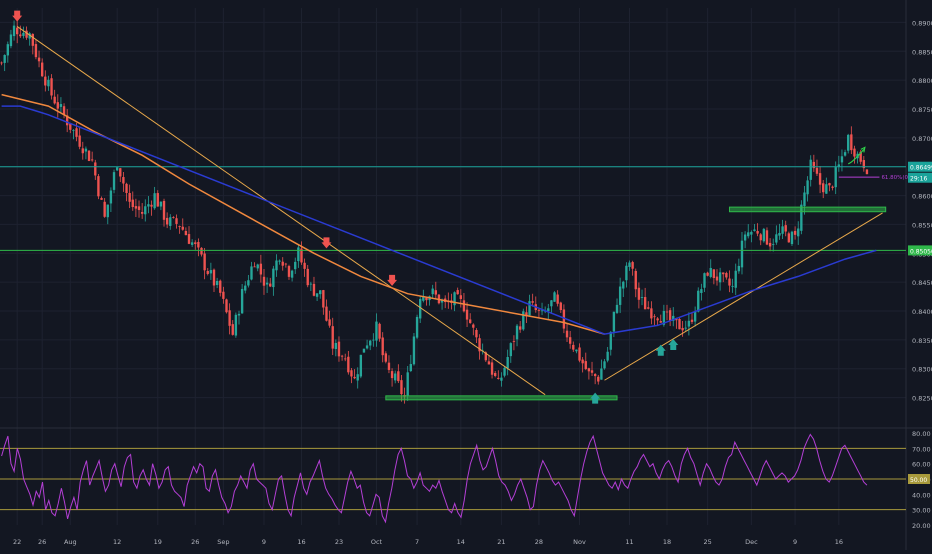  I want to click on price-tick-label: 0.87500, so click(922, 110).